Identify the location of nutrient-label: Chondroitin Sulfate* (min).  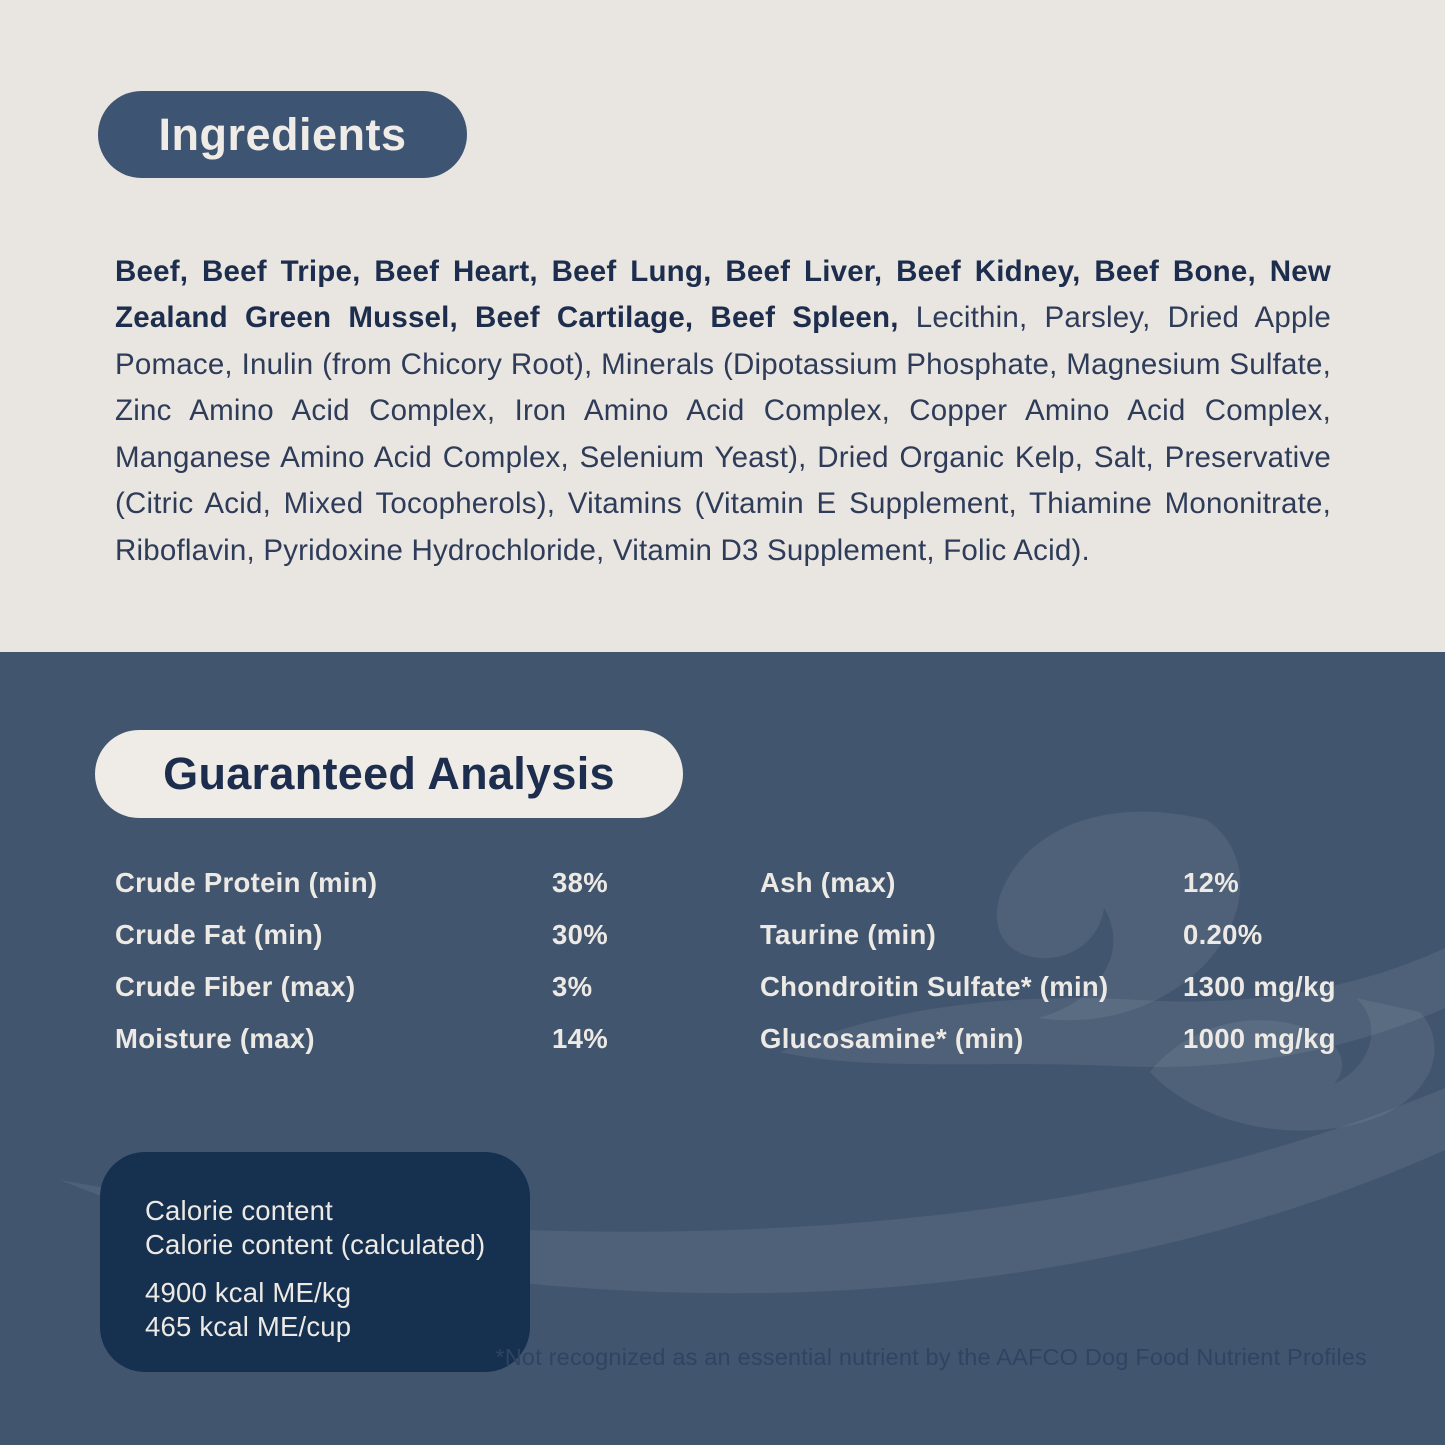
(934, 986).